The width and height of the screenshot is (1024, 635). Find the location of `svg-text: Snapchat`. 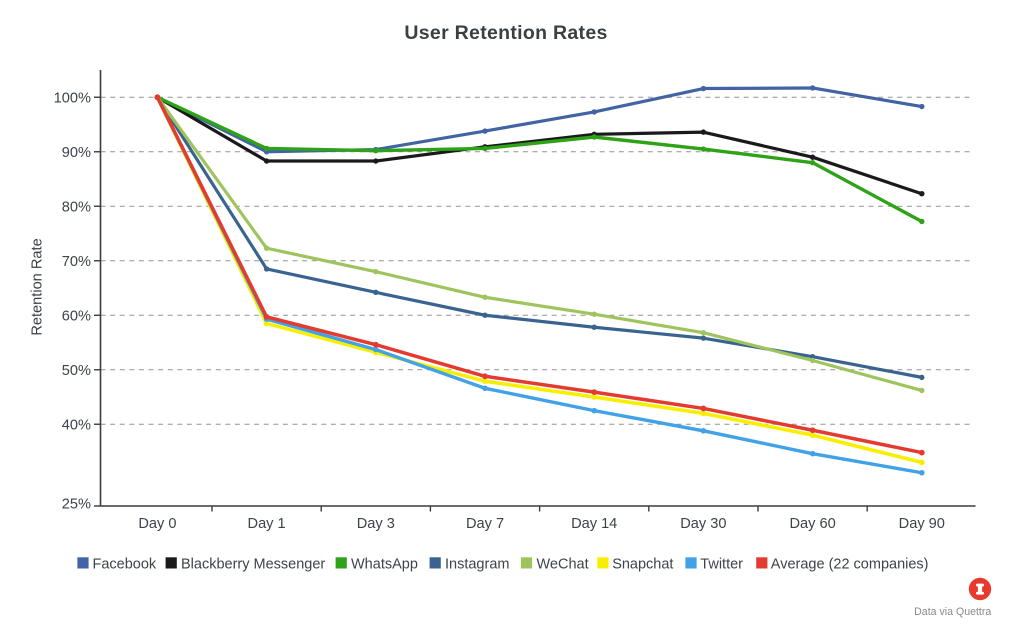

svg-text: Snapchat is located at coordinates (642, 564).